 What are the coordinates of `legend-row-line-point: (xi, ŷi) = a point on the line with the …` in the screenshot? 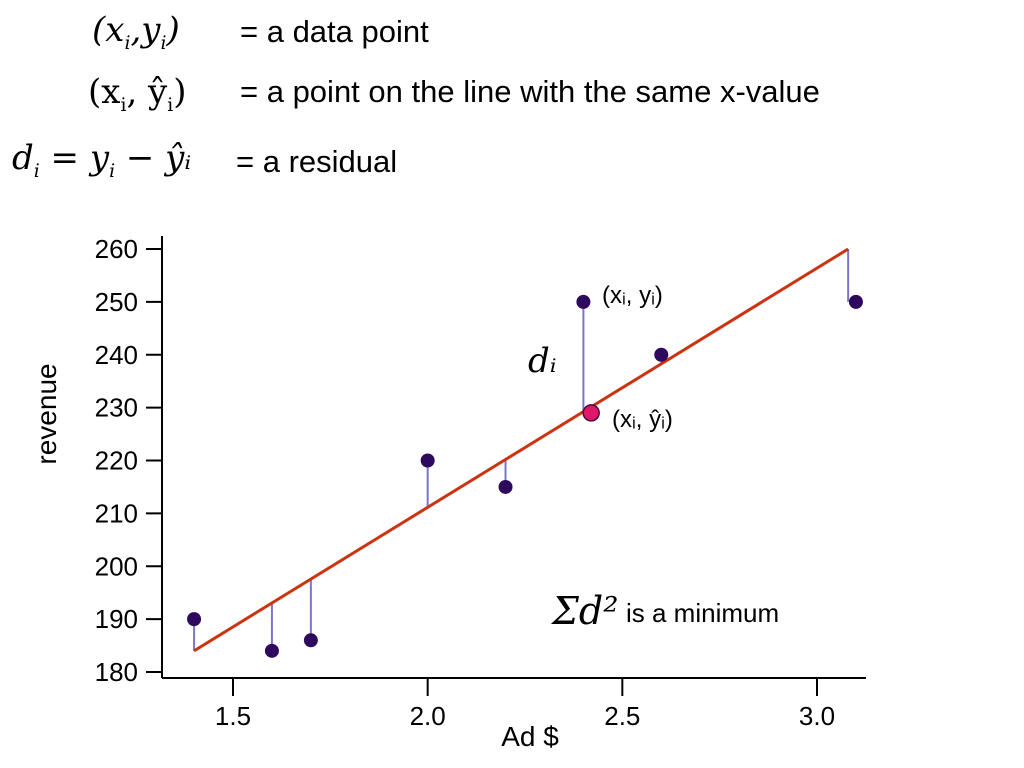 It's located at (512, 94).